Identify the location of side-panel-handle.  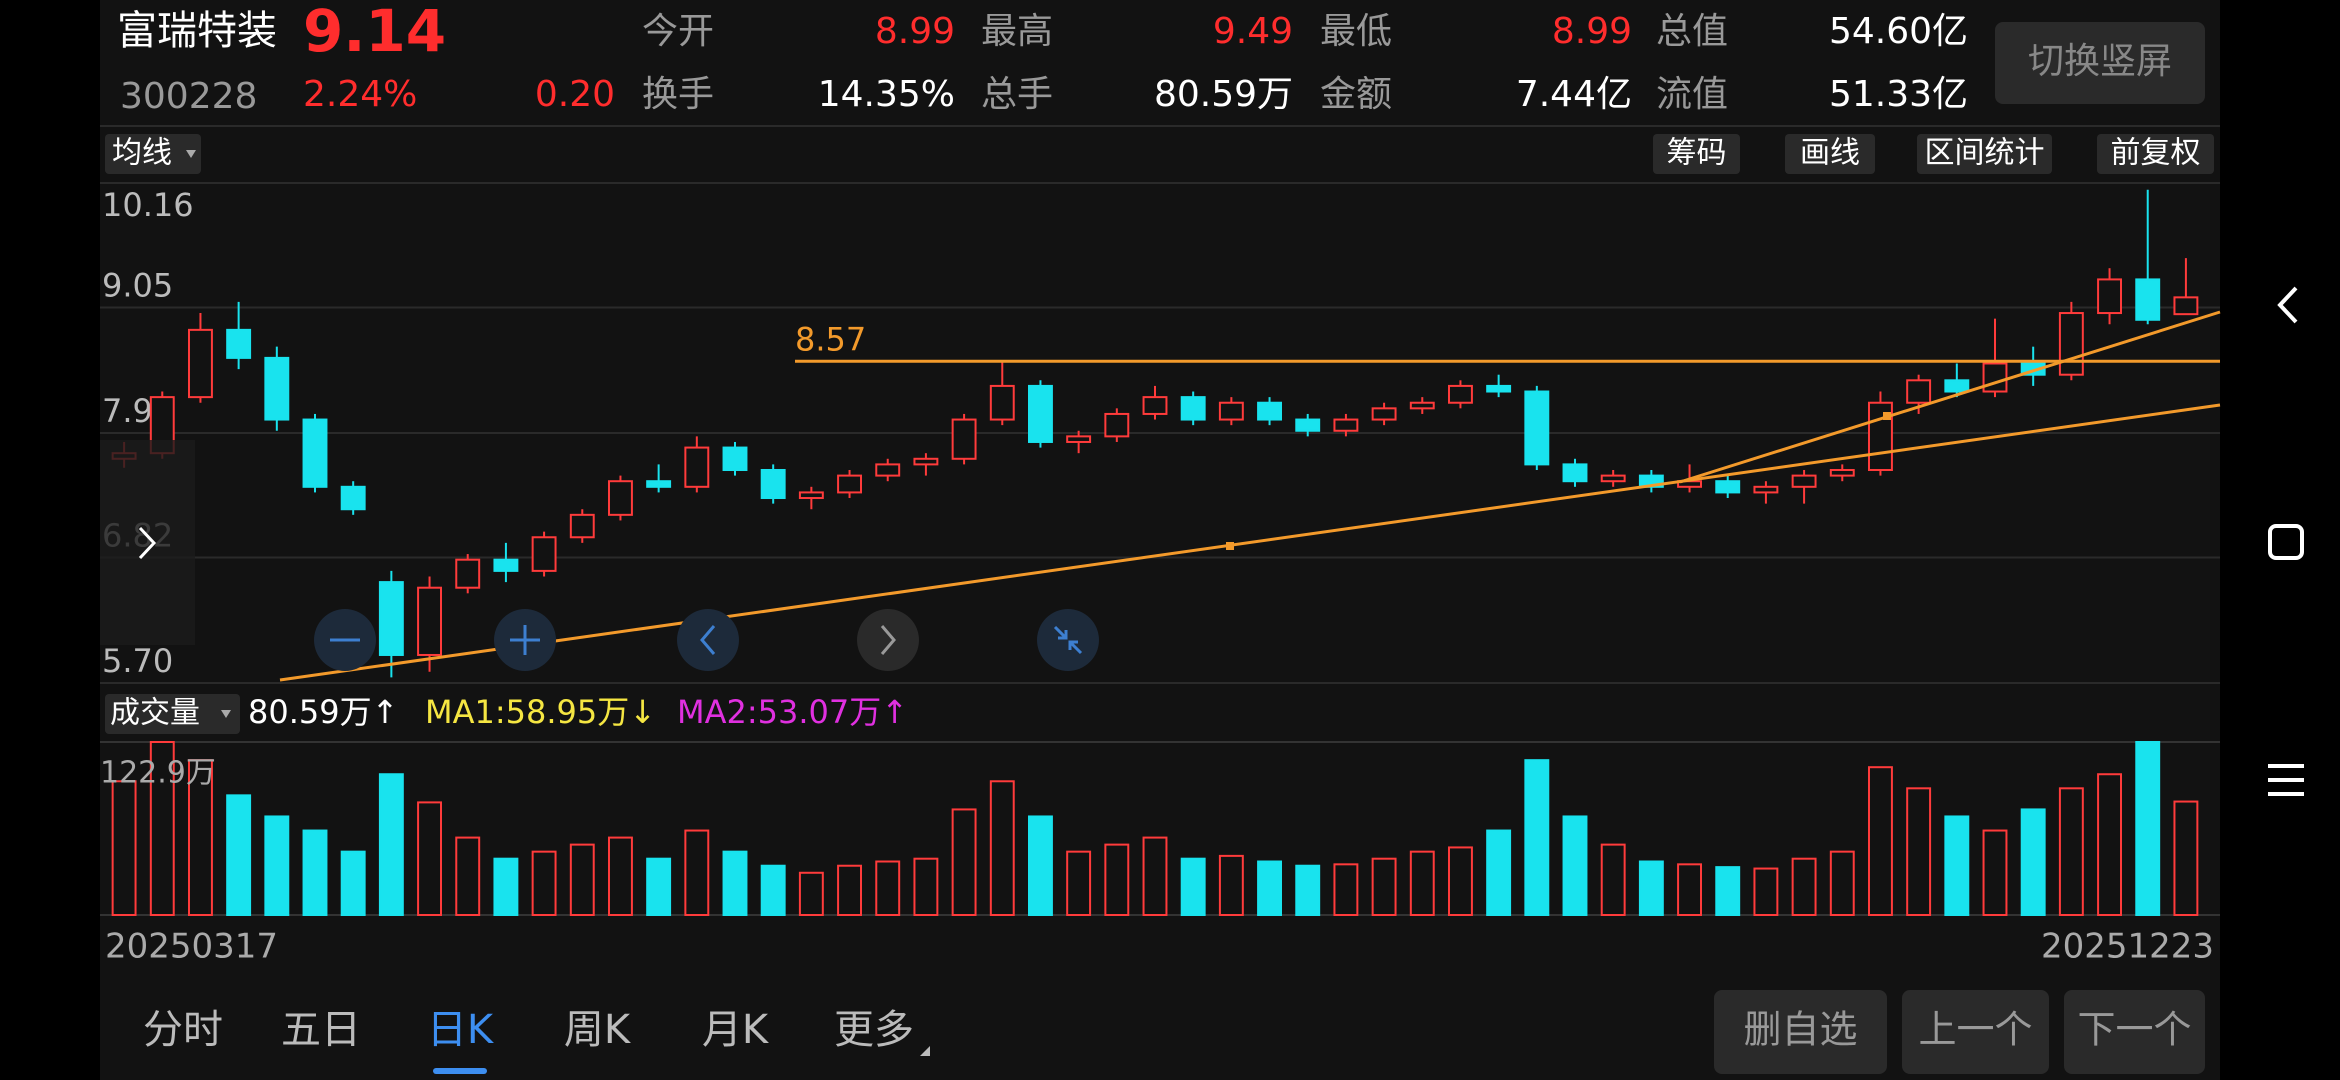
(147, 542).